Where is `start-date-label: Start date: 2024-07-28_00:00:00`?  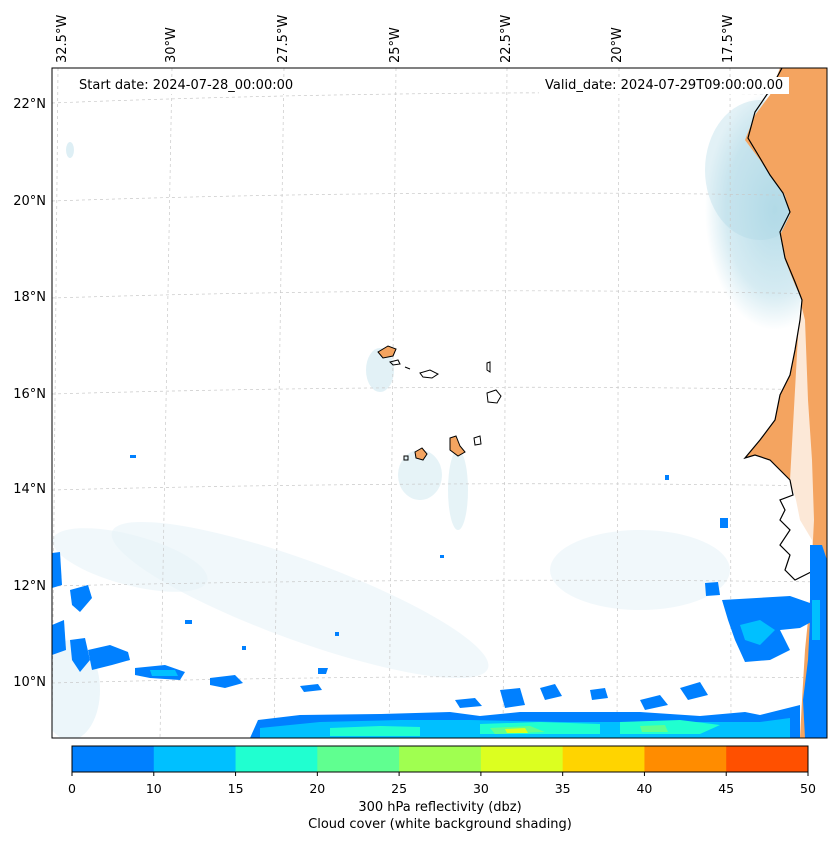 start-date-label: Start date: 2024-07-28_00:00:00 is located at coordinates (186, 85).